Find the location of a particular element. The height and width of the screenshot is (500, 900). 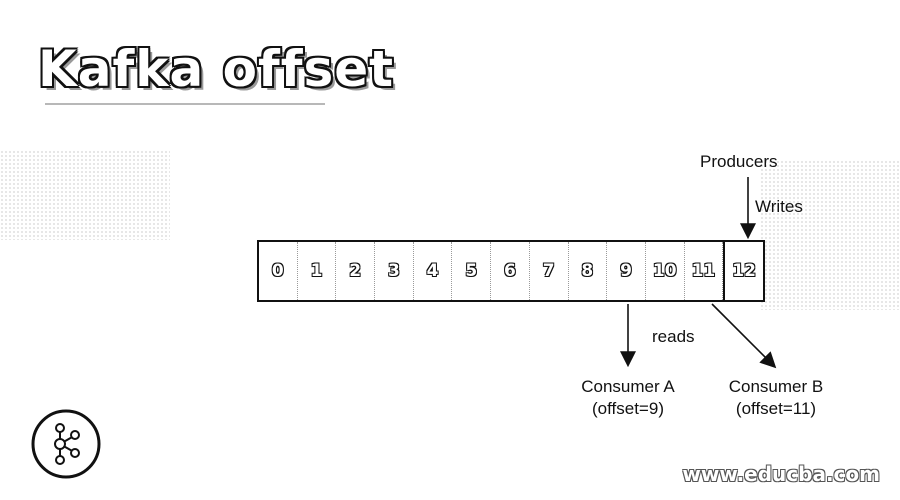

consumer-b-offset: (offset=11) is located at coordinates (776, 408).